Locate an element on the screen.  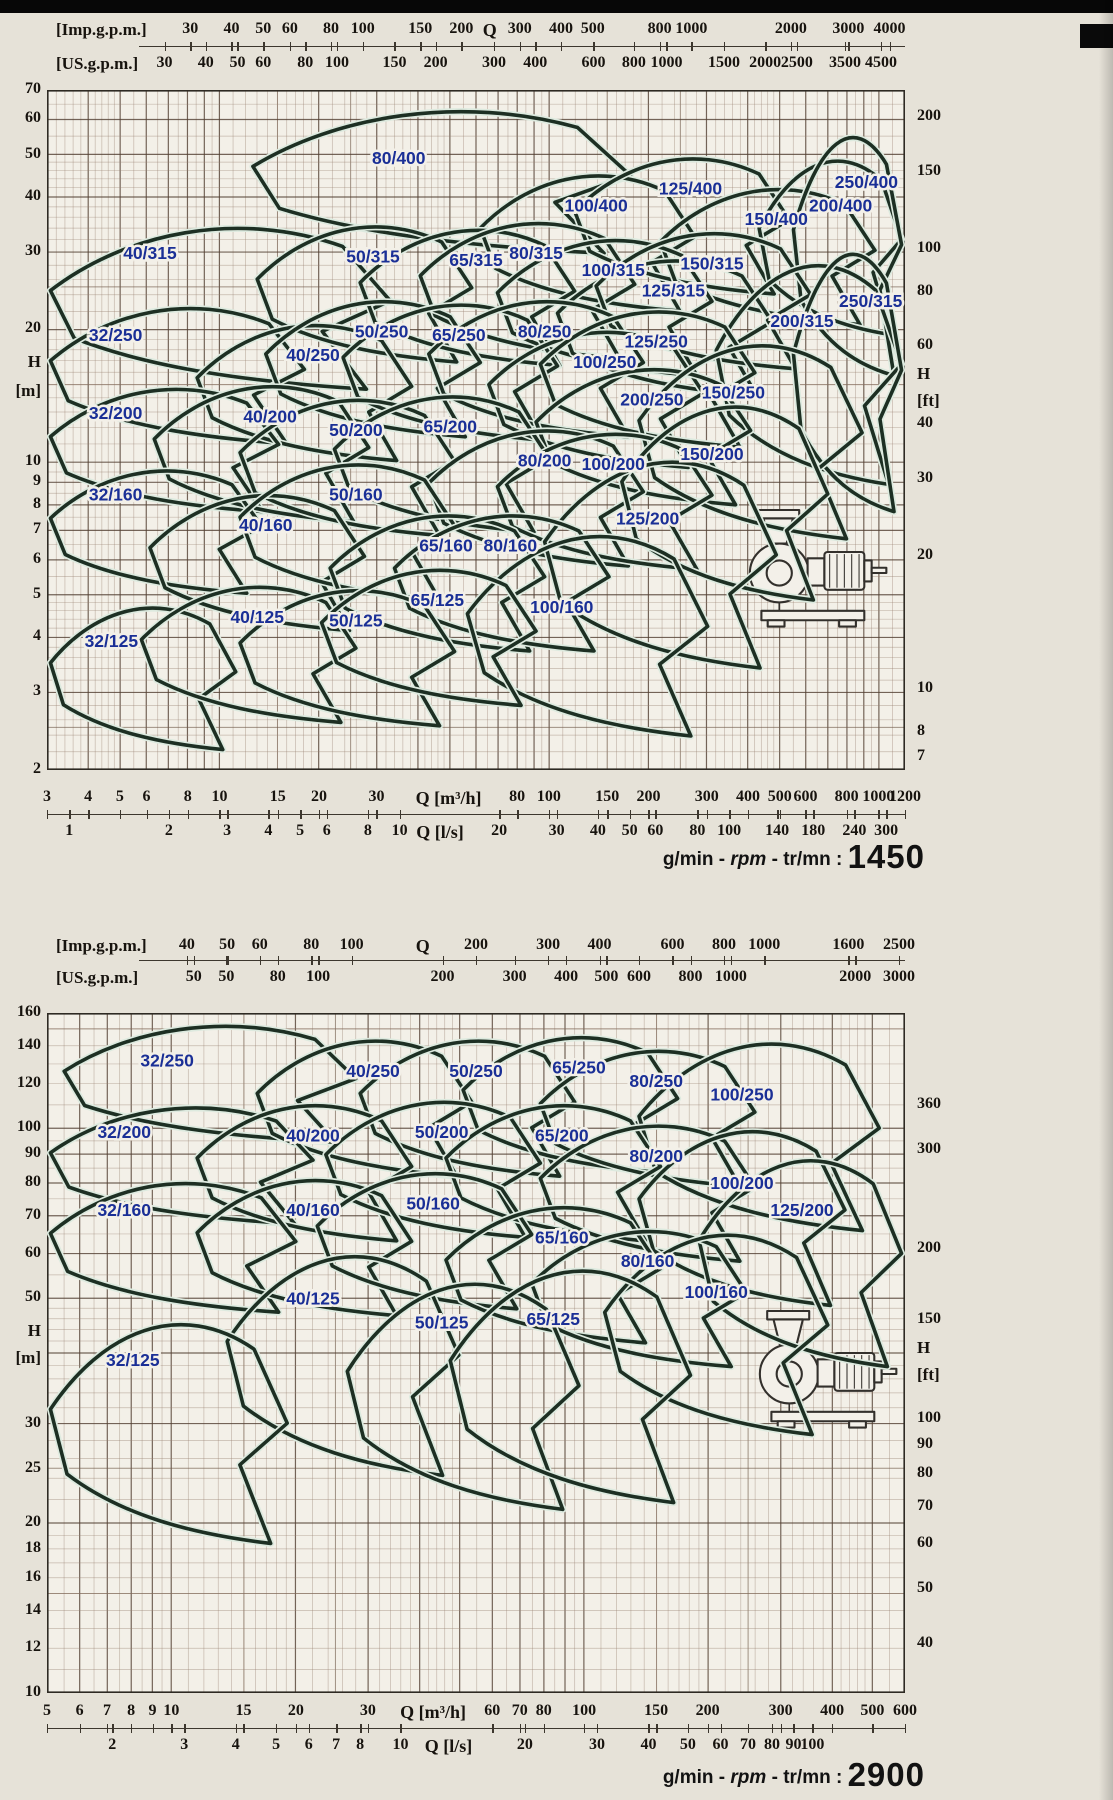
axis-quantity-label: [m] is located at coordinates (28, 391).